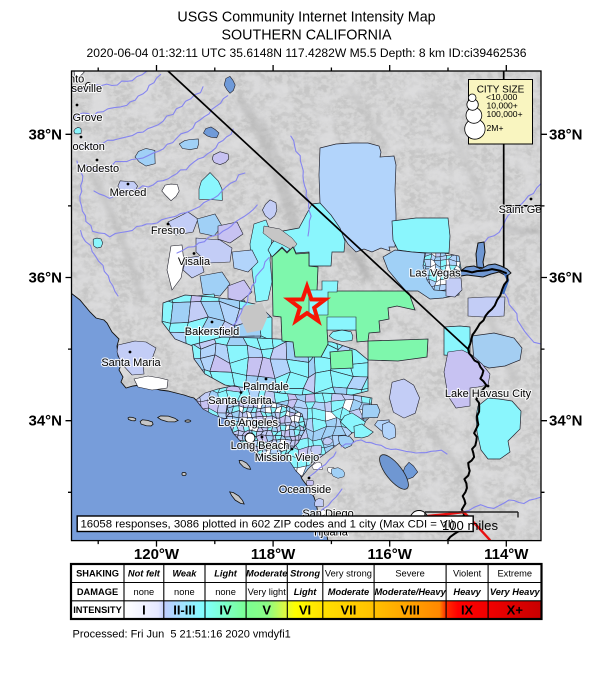 The image size is (612, 684). I want to click on svg-text: 2M+, so click(495, 128).